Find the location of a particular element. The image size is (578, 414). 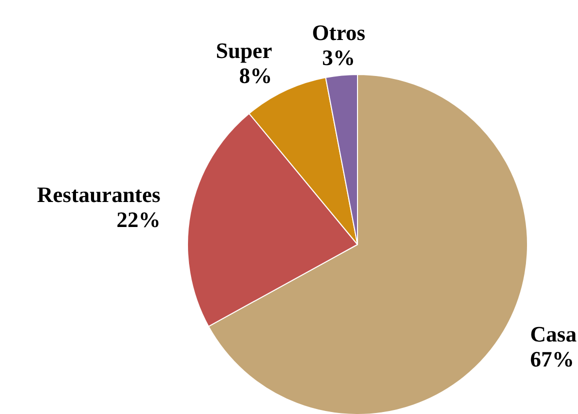

data-label: 22% is located at coordinates (138, 219).